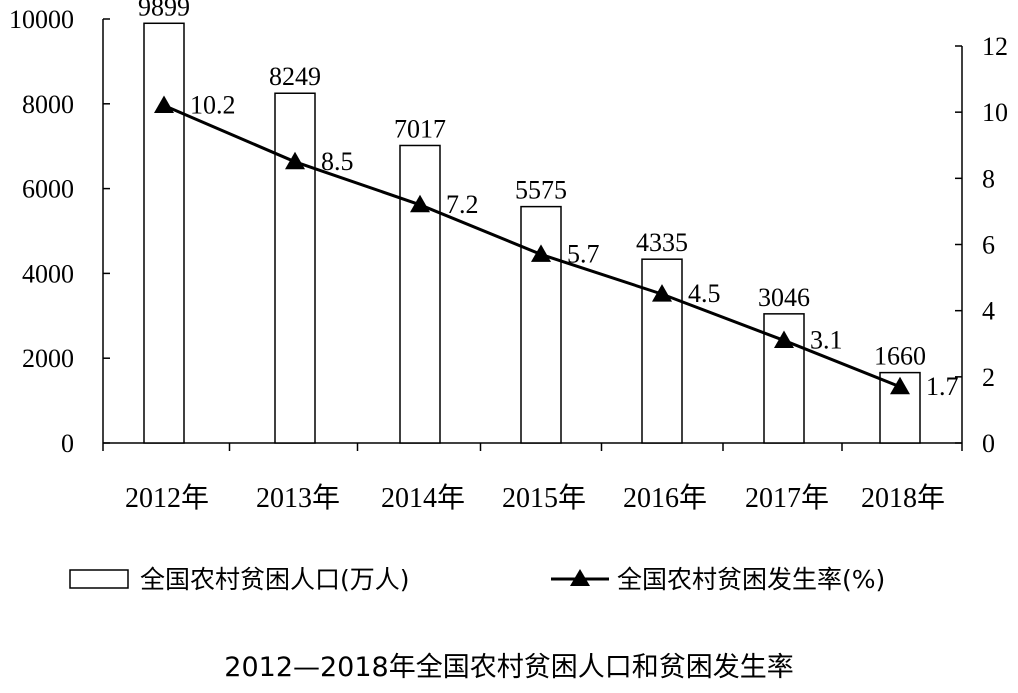 Image resolution: width=1018 pixels, height=693 pixels. I want to click on legend-label-population: 全国农村贫困人口(万人), so click(275, 579).